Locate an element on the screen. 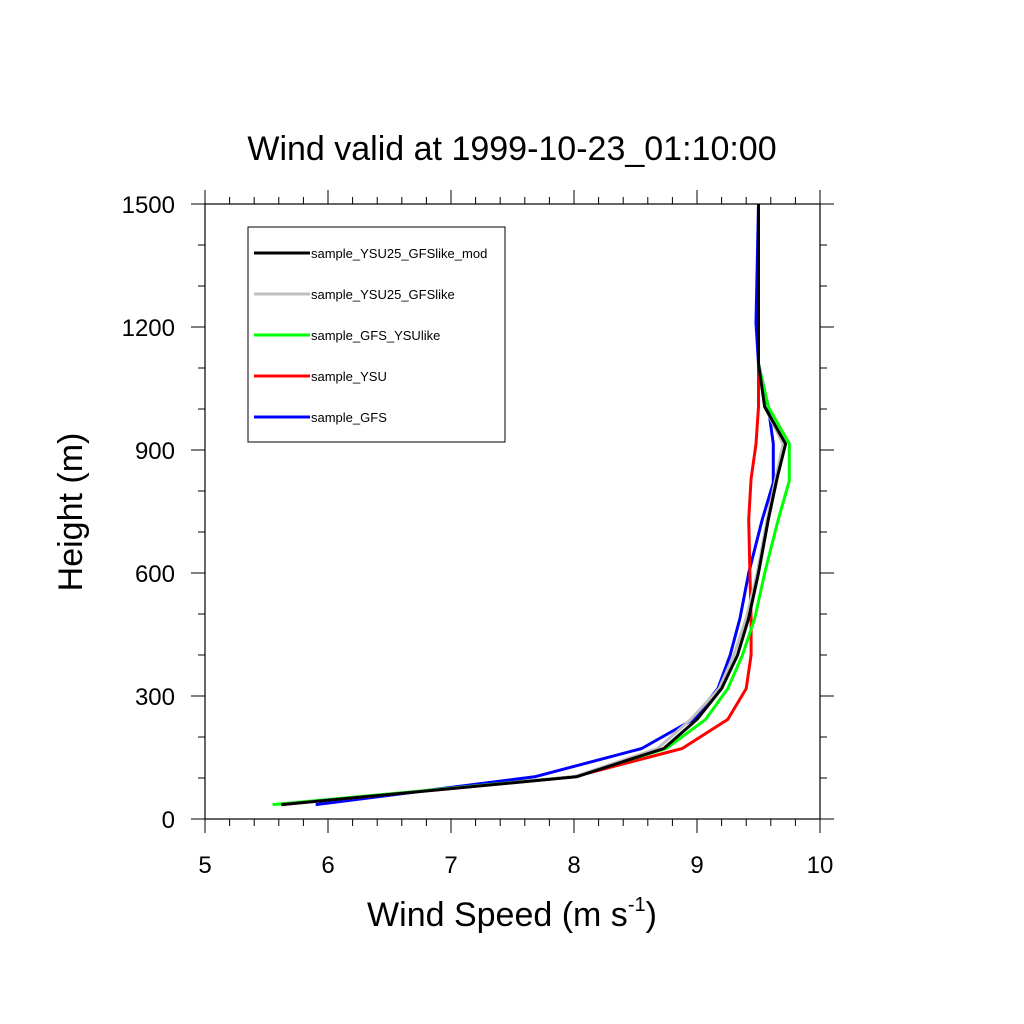  x-axis-label-main: Wind Speed (m s is located at coordinates (497, 915).